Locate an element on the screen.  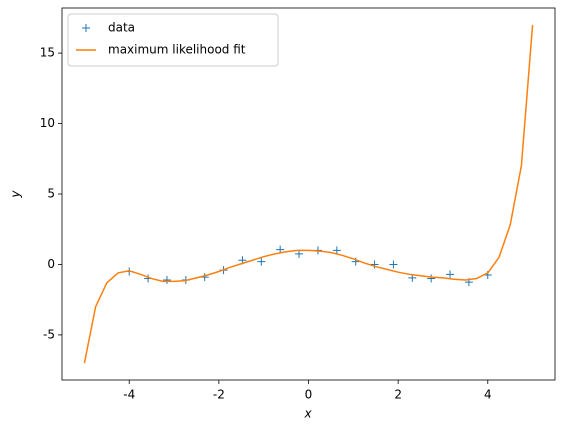
x-tick-label: 0 is located at coordinates (309, 395).